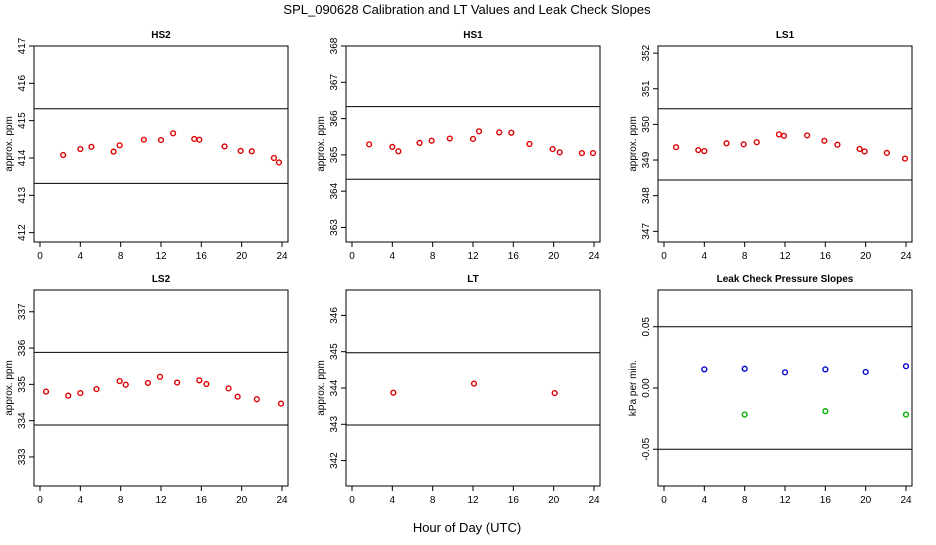 The width and height of the screenshot is (936, 545). Describe the element at coordinates (334, 154) in the screenshot. I see `y-tick-label: 365` at that location.